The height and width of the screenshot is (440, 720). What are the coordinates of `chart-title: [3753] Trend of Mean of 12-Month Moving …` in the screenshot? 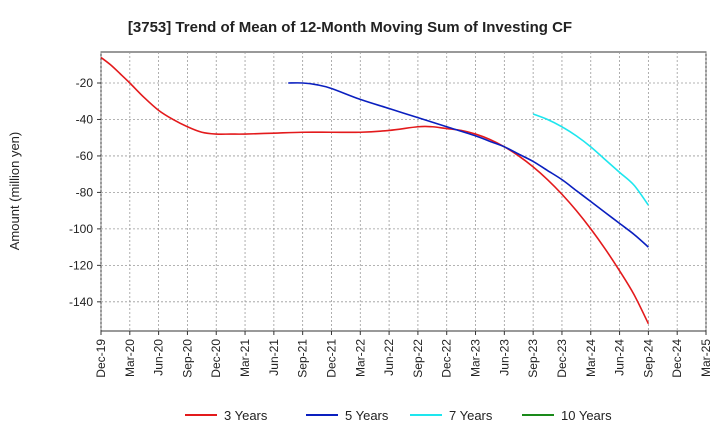 It's located at (350, 27).